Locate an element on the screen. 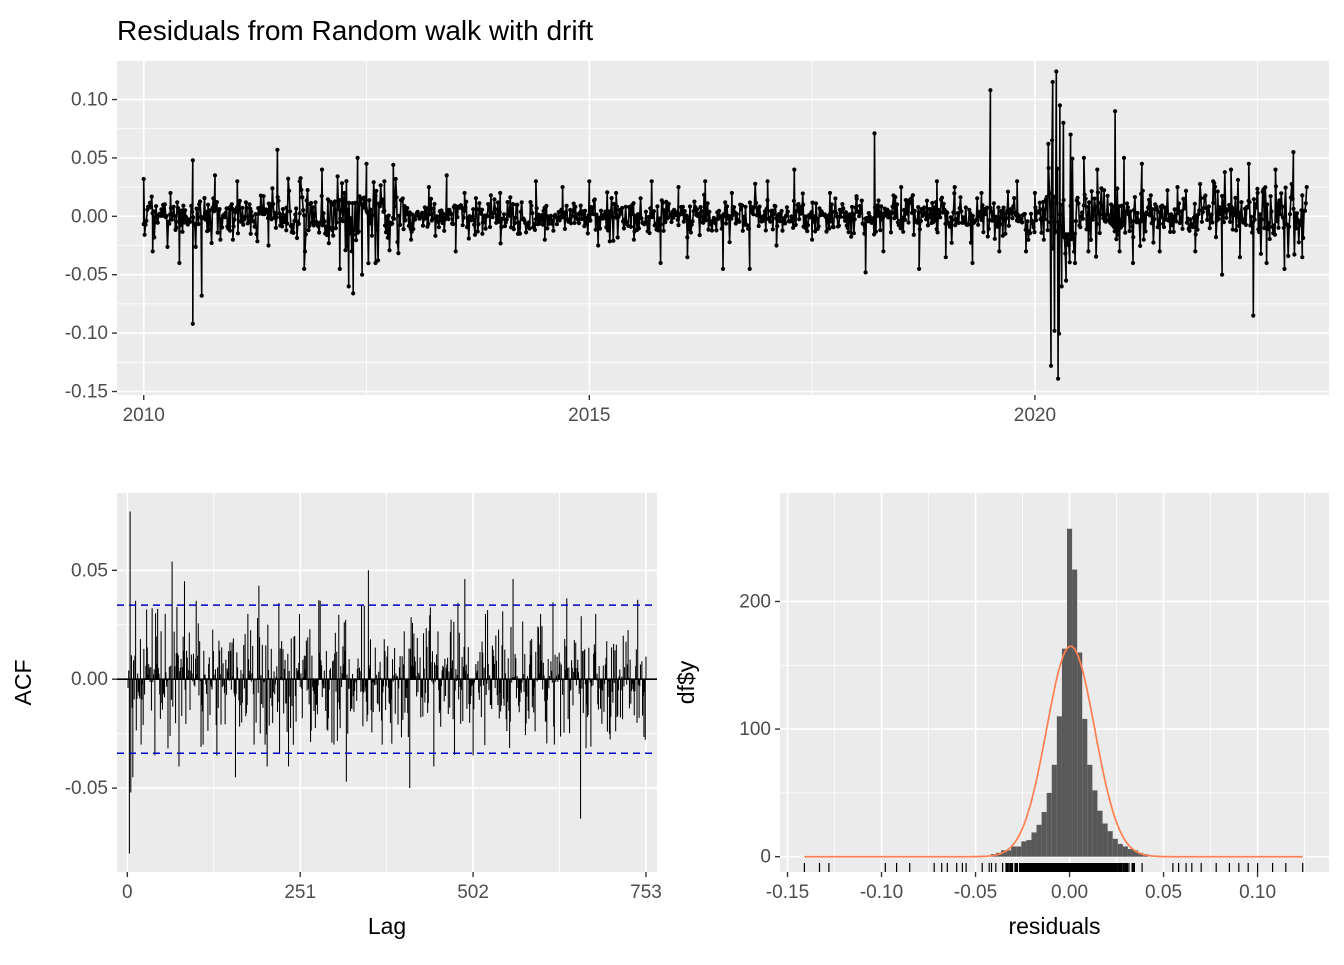  y-tick-label: 0.05 is located at coordinates (89, 158).